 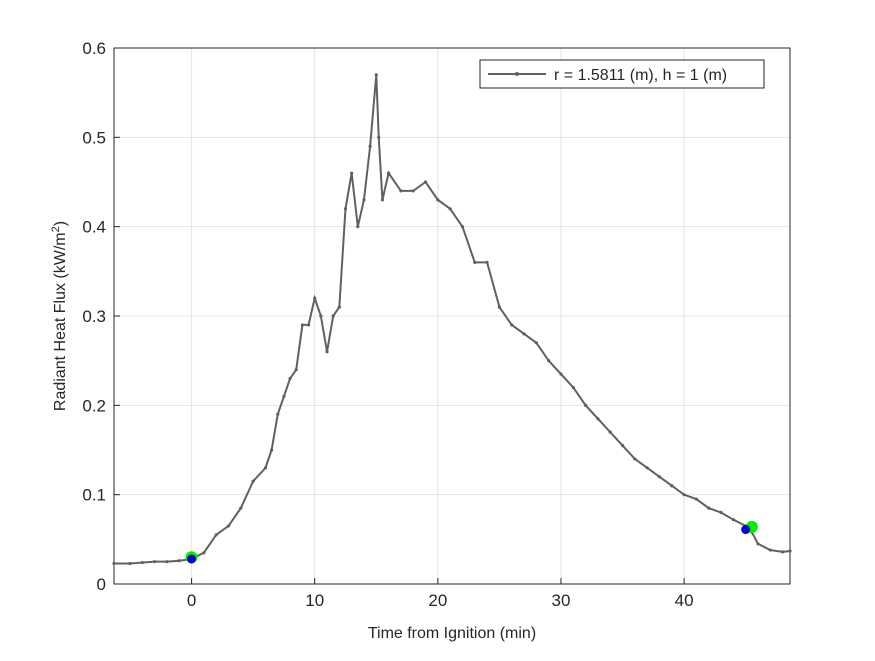 What do you see at coordinates (94, 137) in the screenshot?
I see `y-tick-label: 0.5` at bounding box center [94, 137].